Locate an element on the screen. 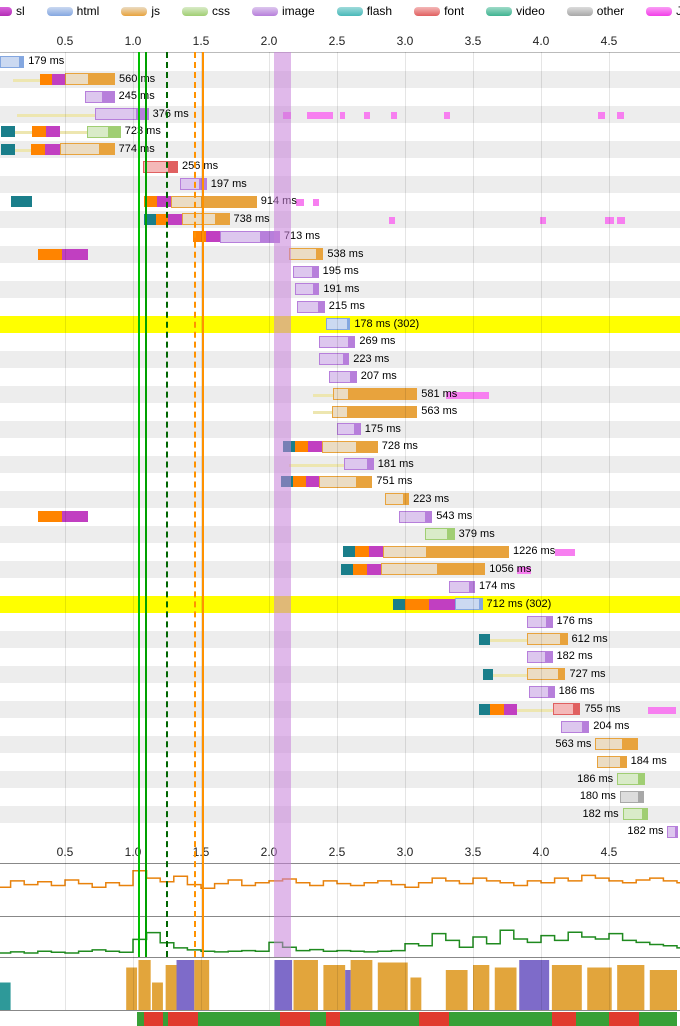 This screenshot has height=1026, width=680. waterfall-row: 376 ms is located at coordinates (340, 114).